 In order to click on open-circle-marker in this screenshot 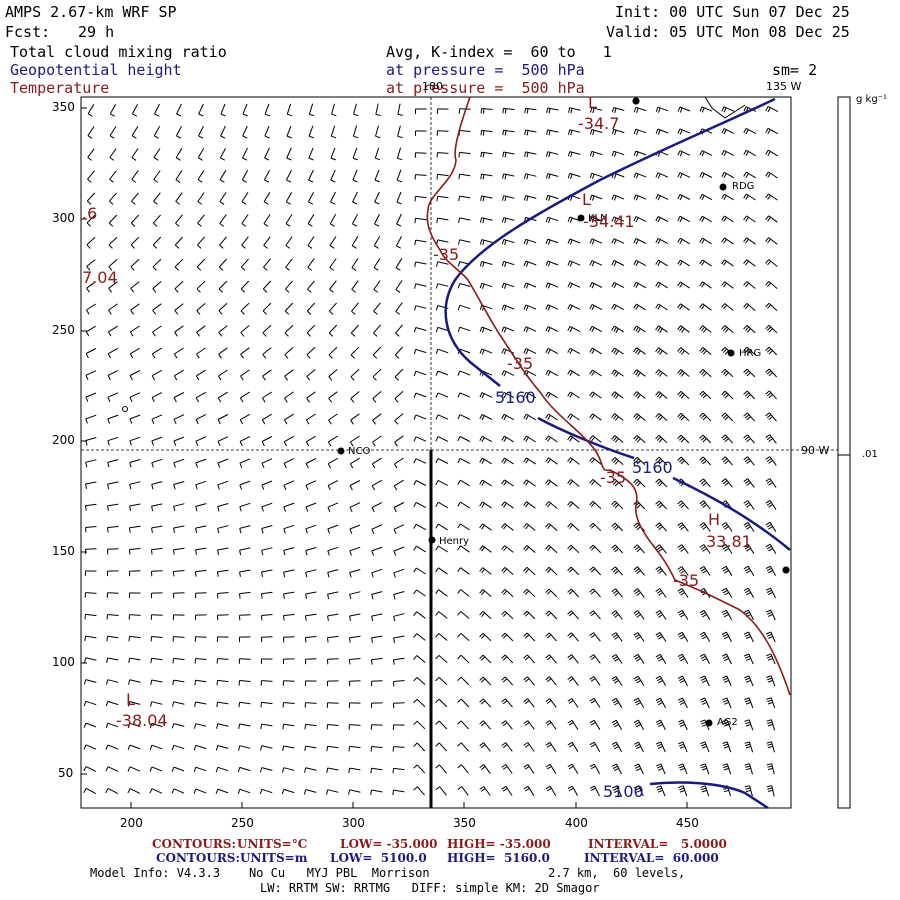, I will do `click(125, 409)`.